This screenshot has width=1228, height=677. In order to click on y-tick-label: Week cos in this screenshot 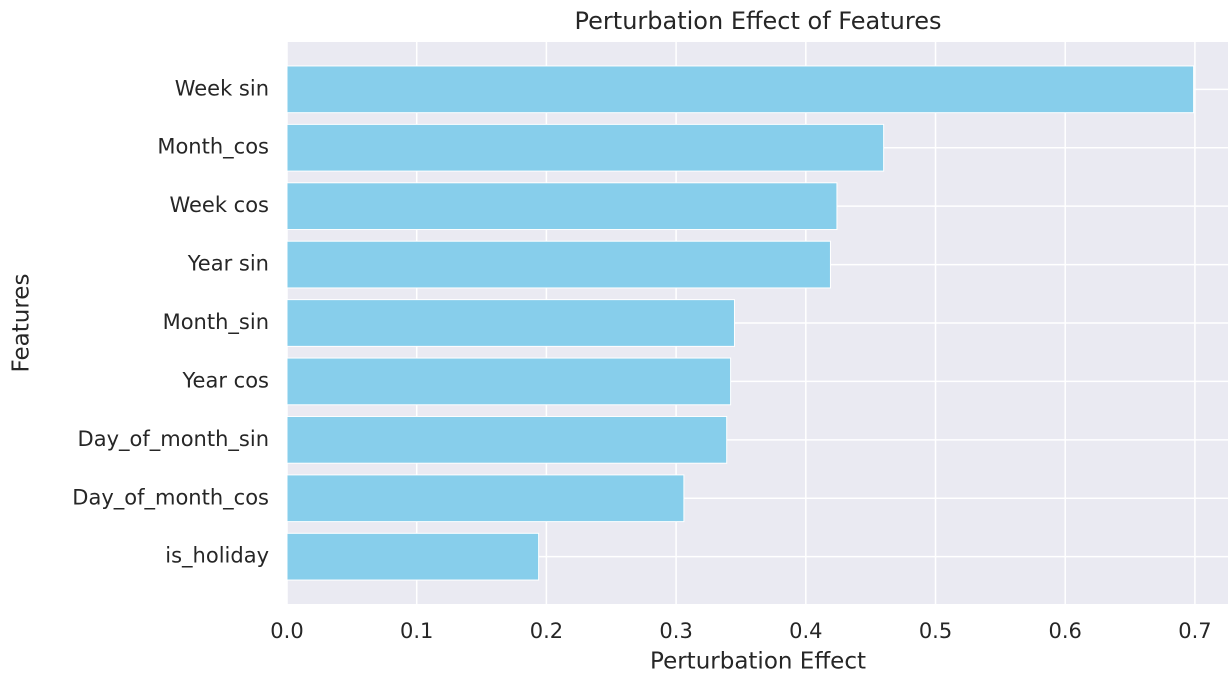, I will do `click(219, 205)`.